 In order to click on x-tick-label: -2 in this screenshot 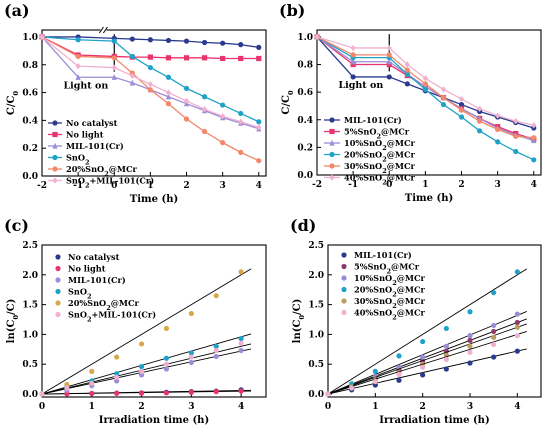, I will do `click(317, 185)`.